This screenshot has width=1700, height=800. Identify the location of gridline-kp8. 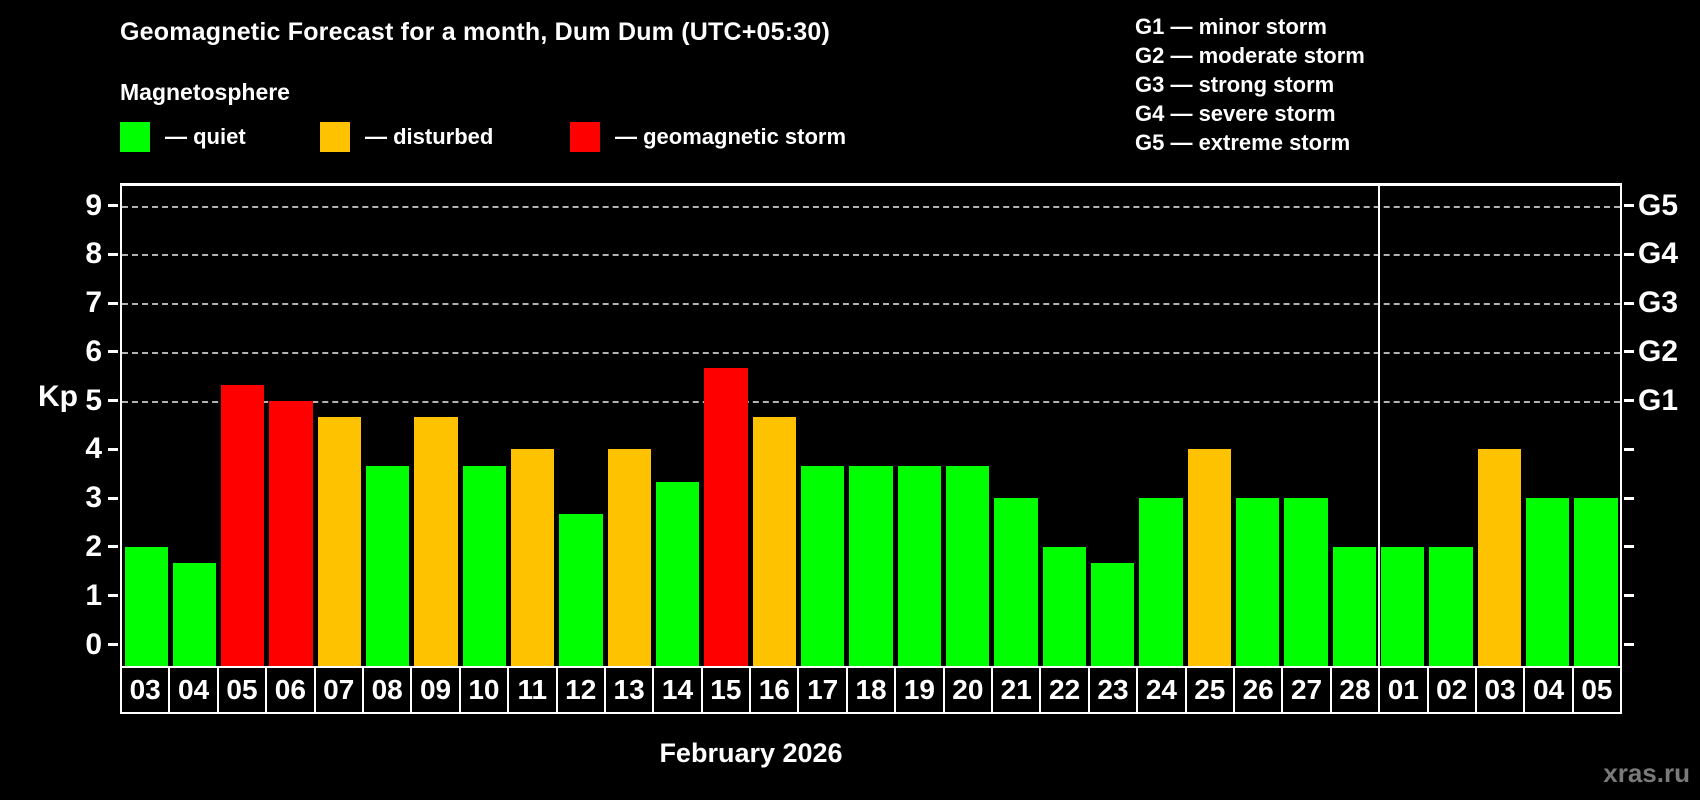
(871, 255).